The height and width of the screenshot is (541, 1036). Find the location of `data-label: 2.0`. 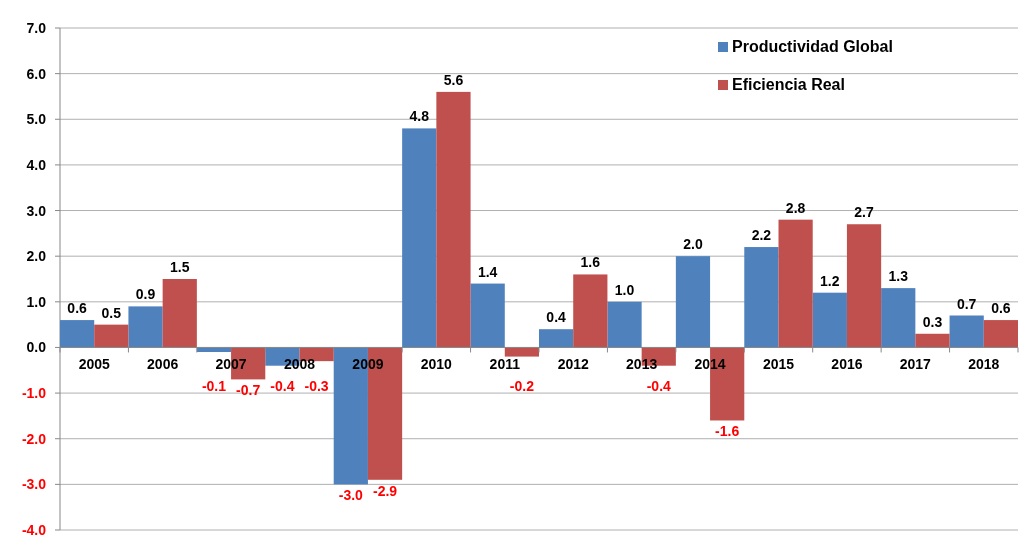

data-label: 2.0 is located at coordinates (693, 244).